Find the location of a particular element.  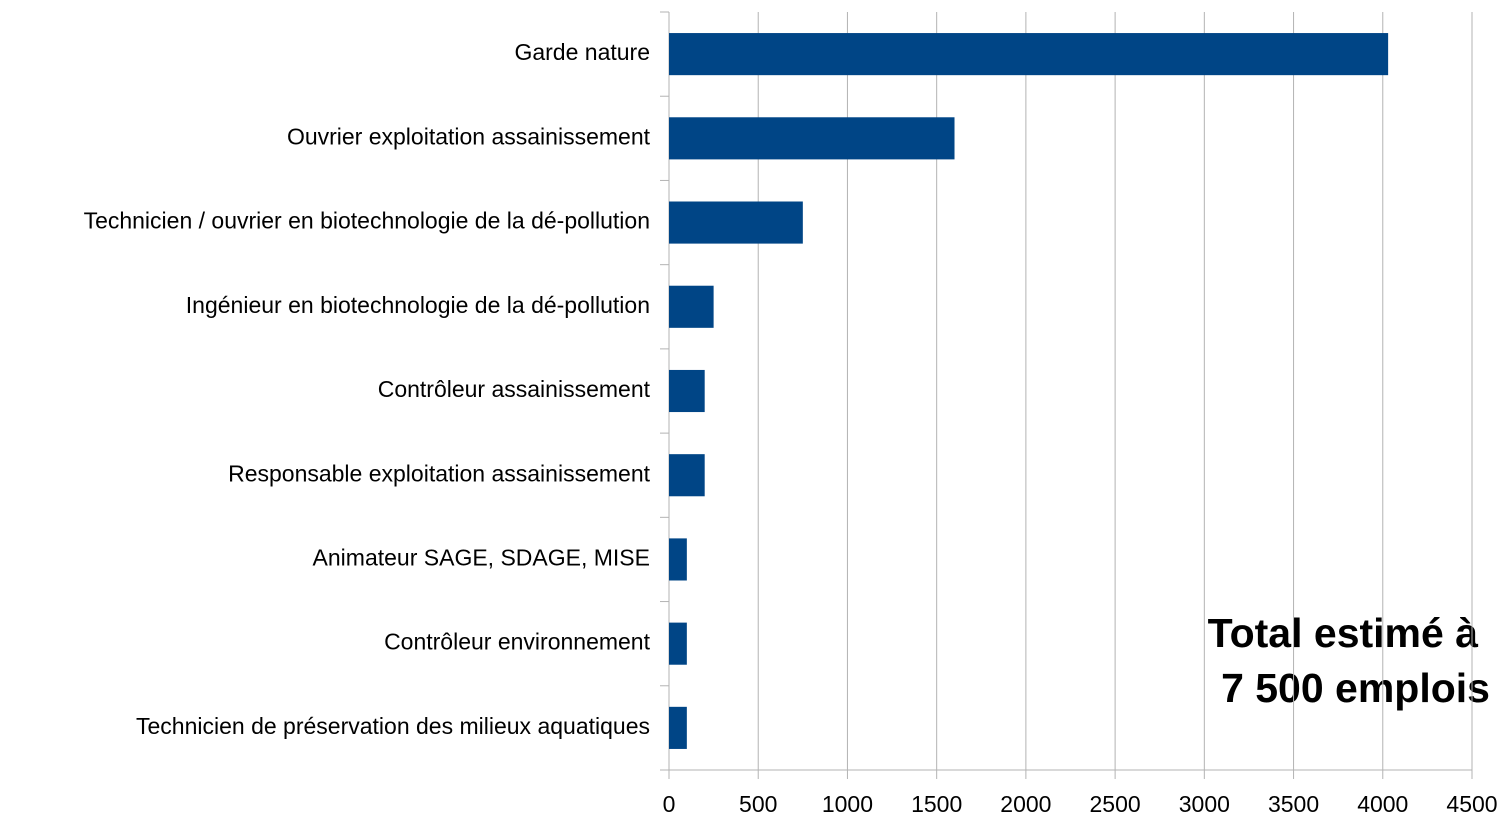

x-tick-label: 0 is located at coordinates (669, 804).